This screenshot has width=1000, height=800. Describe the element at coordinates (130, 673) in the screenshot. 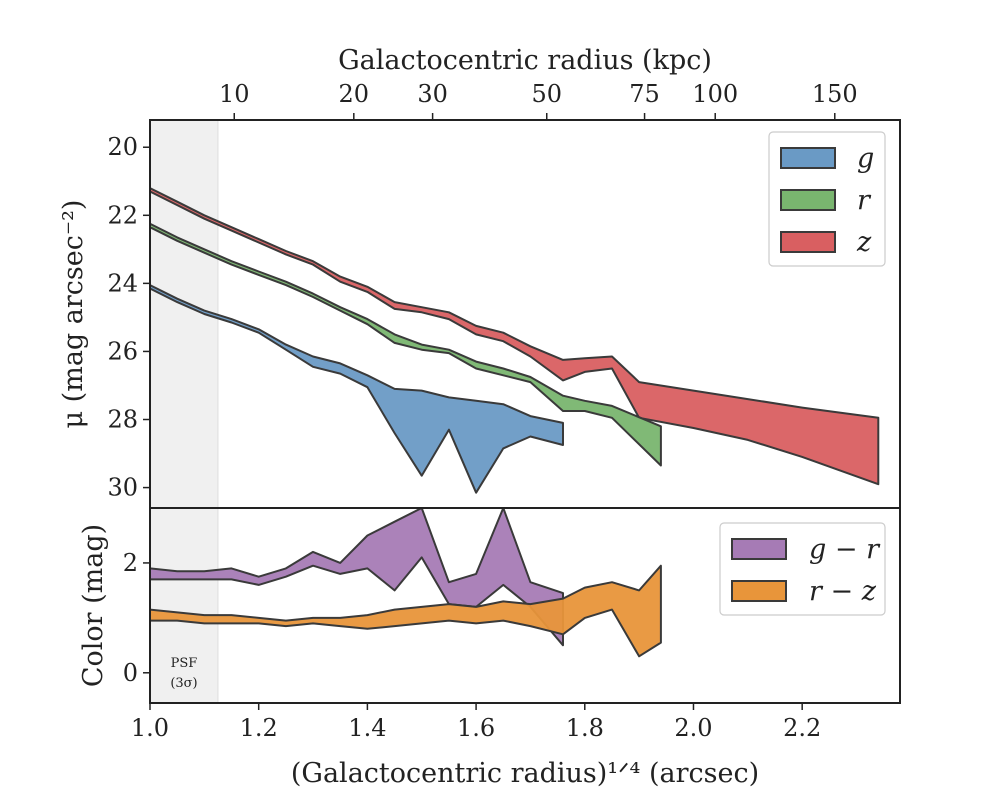

I see `color-tick-label: 0` at that location.